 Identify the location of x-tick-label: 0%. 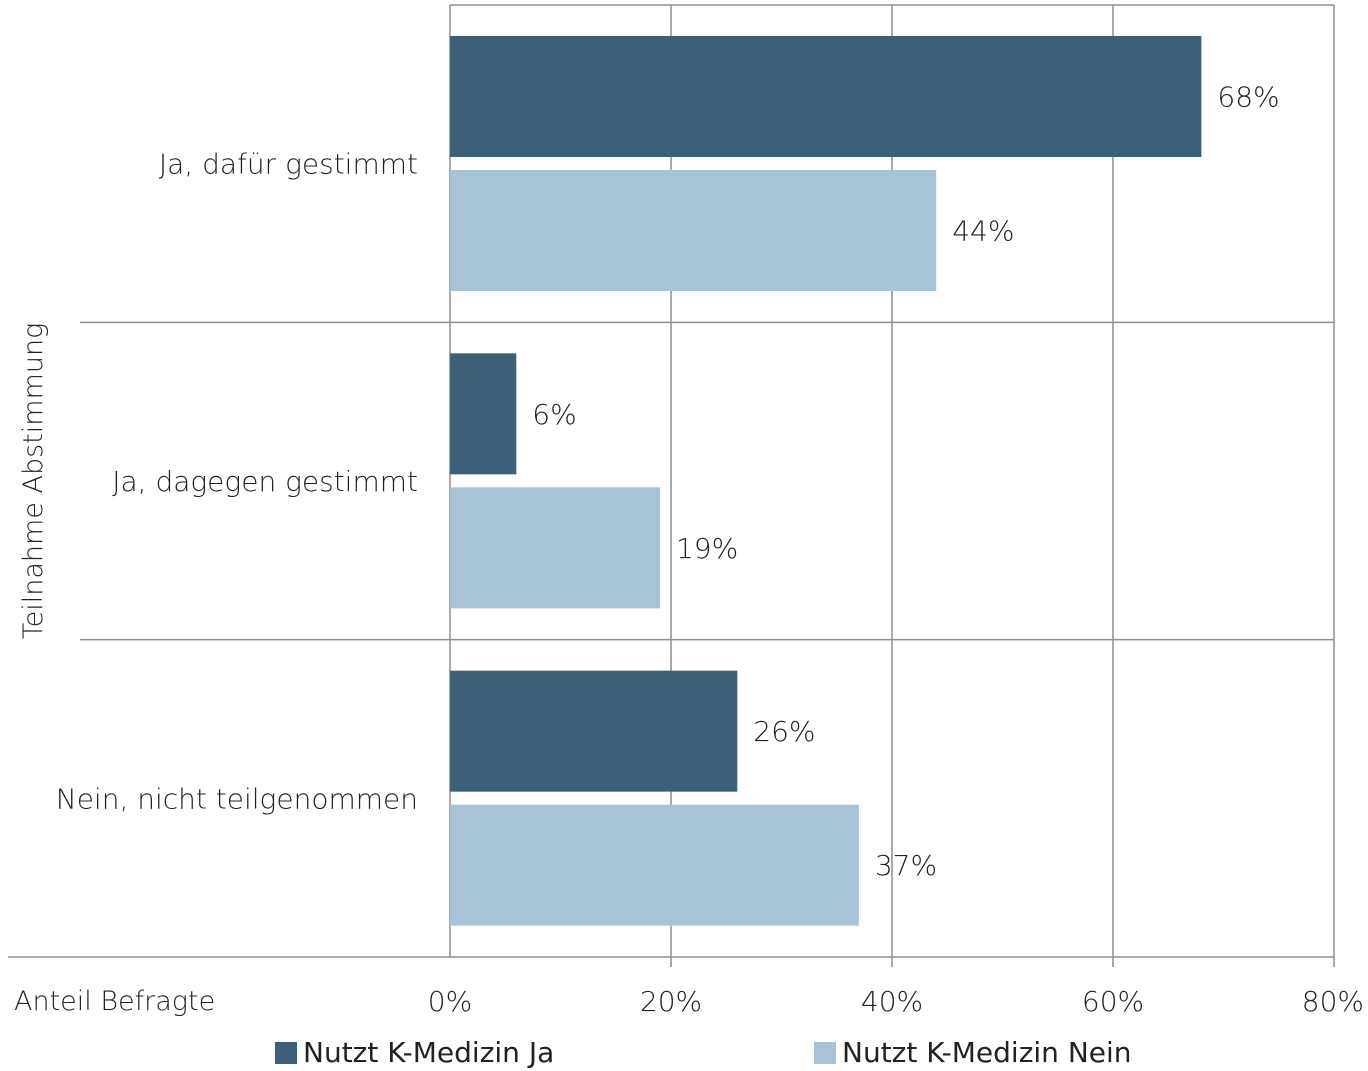
(450, 1001).